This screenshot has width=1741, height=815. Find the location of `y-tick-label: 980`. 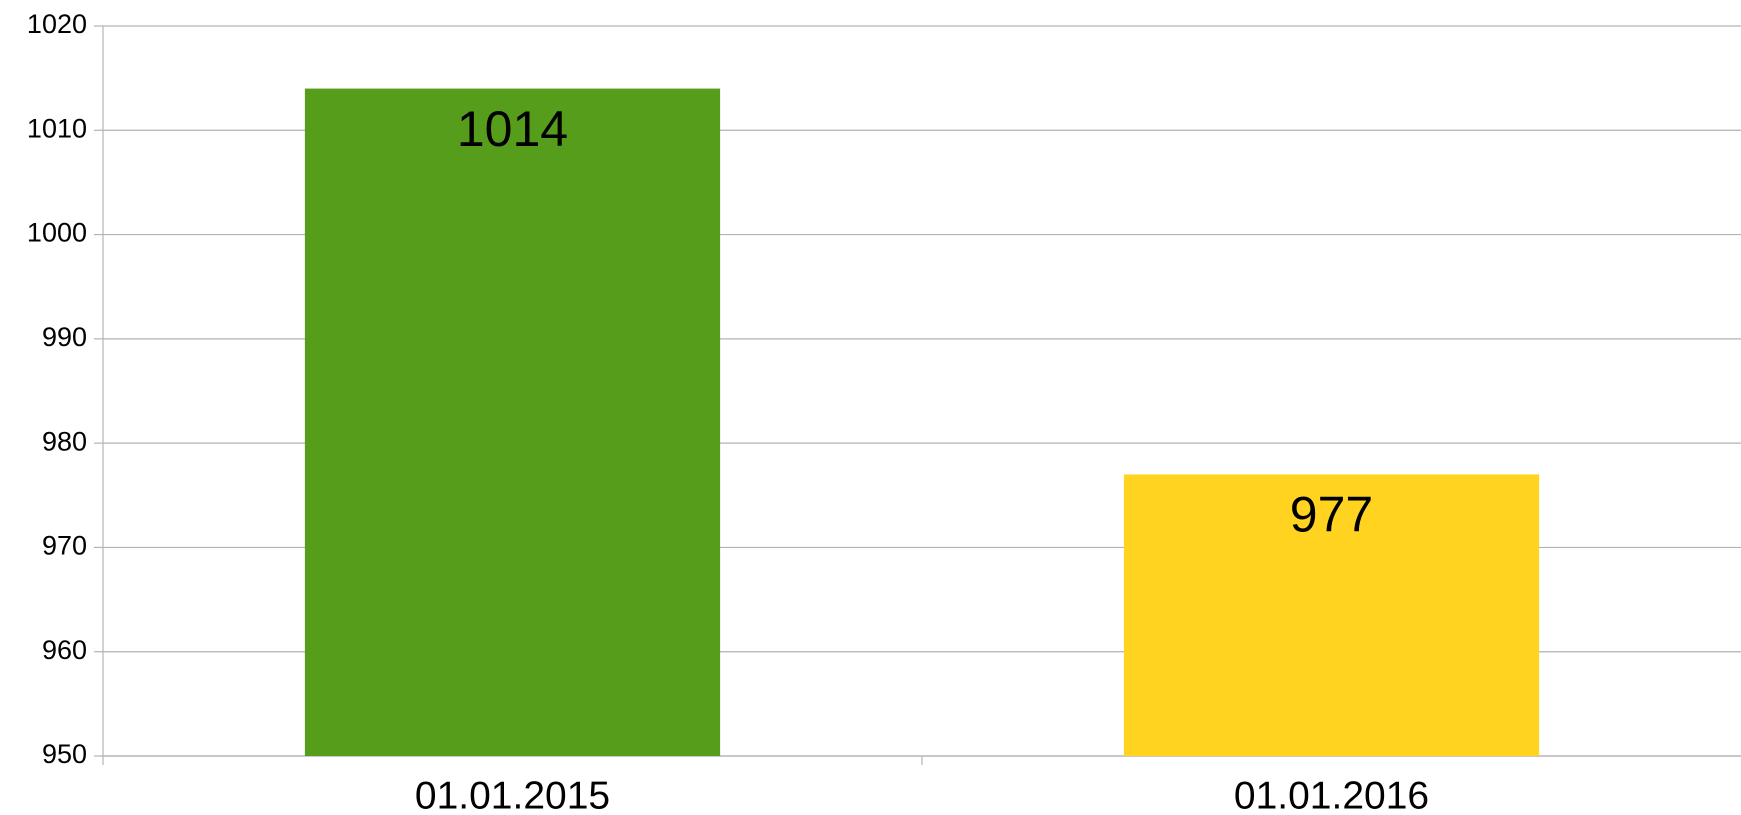

y-tick-label: 980 is located at coordinates (64, 441).